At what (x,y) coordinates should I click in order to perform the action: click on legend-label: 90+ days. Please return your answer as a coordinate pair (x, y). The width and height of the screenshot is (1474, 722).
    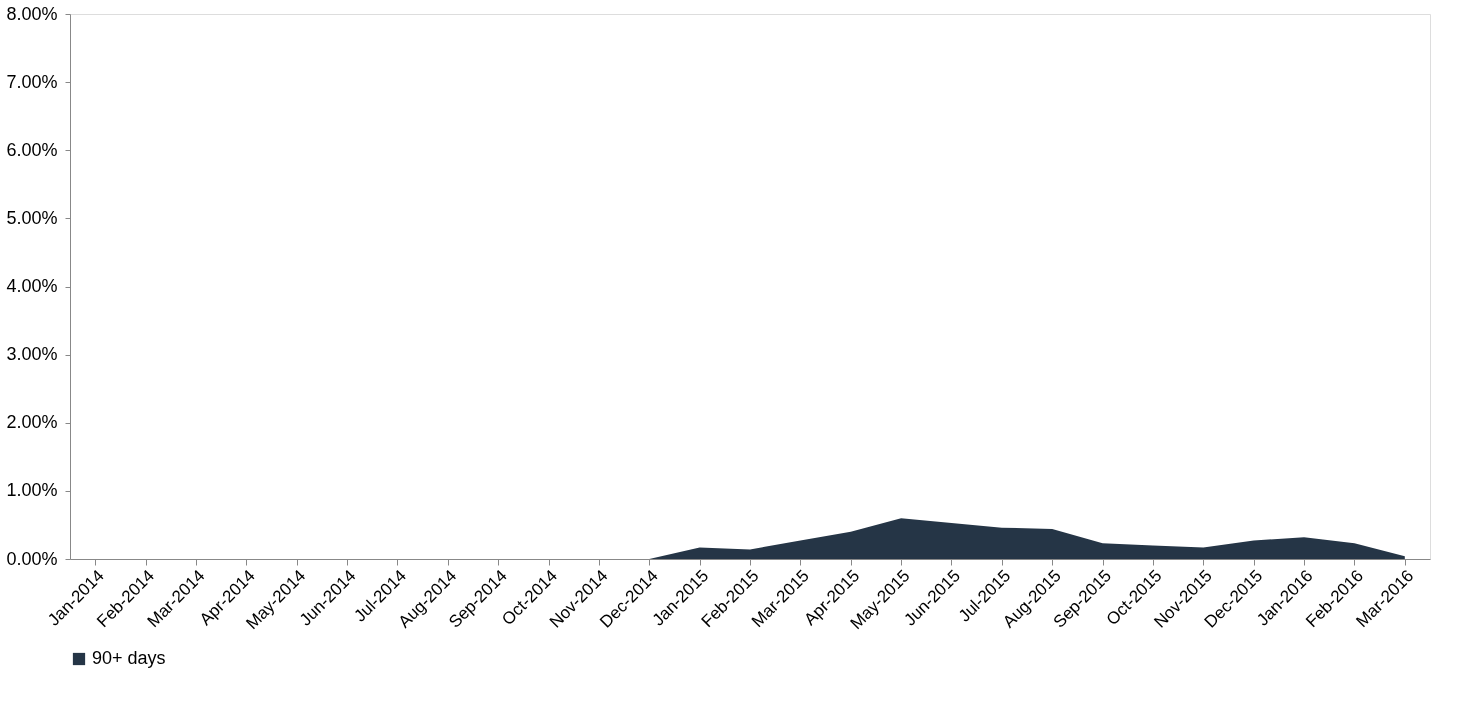
    Looking at the image, I should click on (129, 658).